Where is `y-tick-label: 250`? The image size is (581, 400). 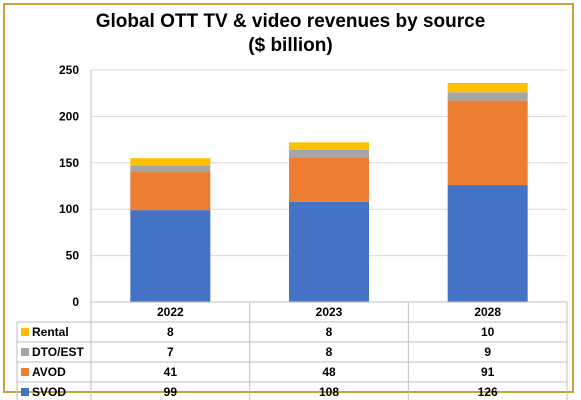 y-tick-label: 250 is located at coordinates (69, 70).